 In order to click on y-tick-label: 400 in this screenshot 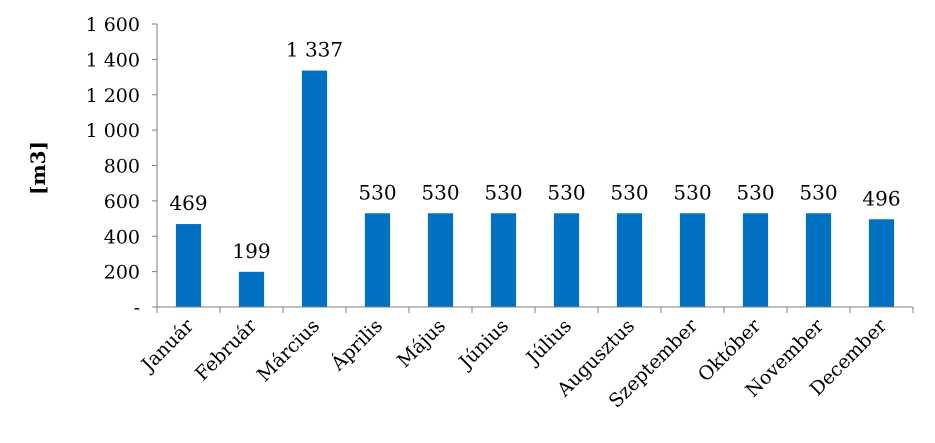, I will do `click(122, 237)`.